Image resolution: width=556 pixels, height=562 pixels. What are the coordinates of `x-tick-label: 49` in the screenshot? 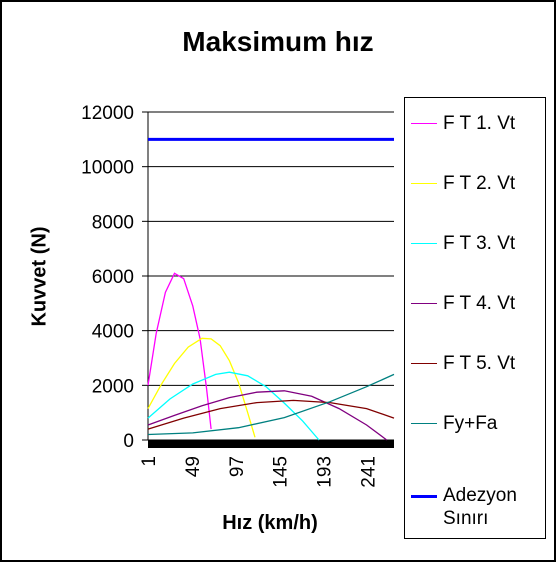 It's located at (193, 466).